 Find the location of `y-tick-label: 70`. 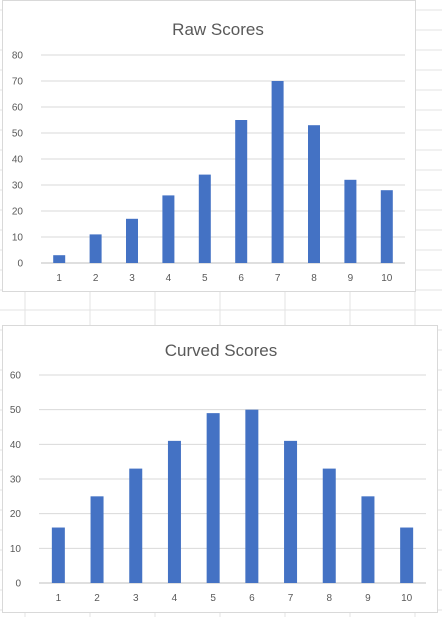

y-tick-label: 70 is located at coordinates (18, 82).